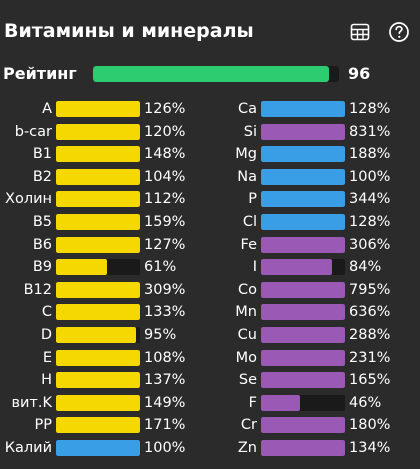 This screenshot has width=420, height=469. Describe the element at coordinates (42, 267) in the screenshot. I see `nutrient-label: B9` at that location.